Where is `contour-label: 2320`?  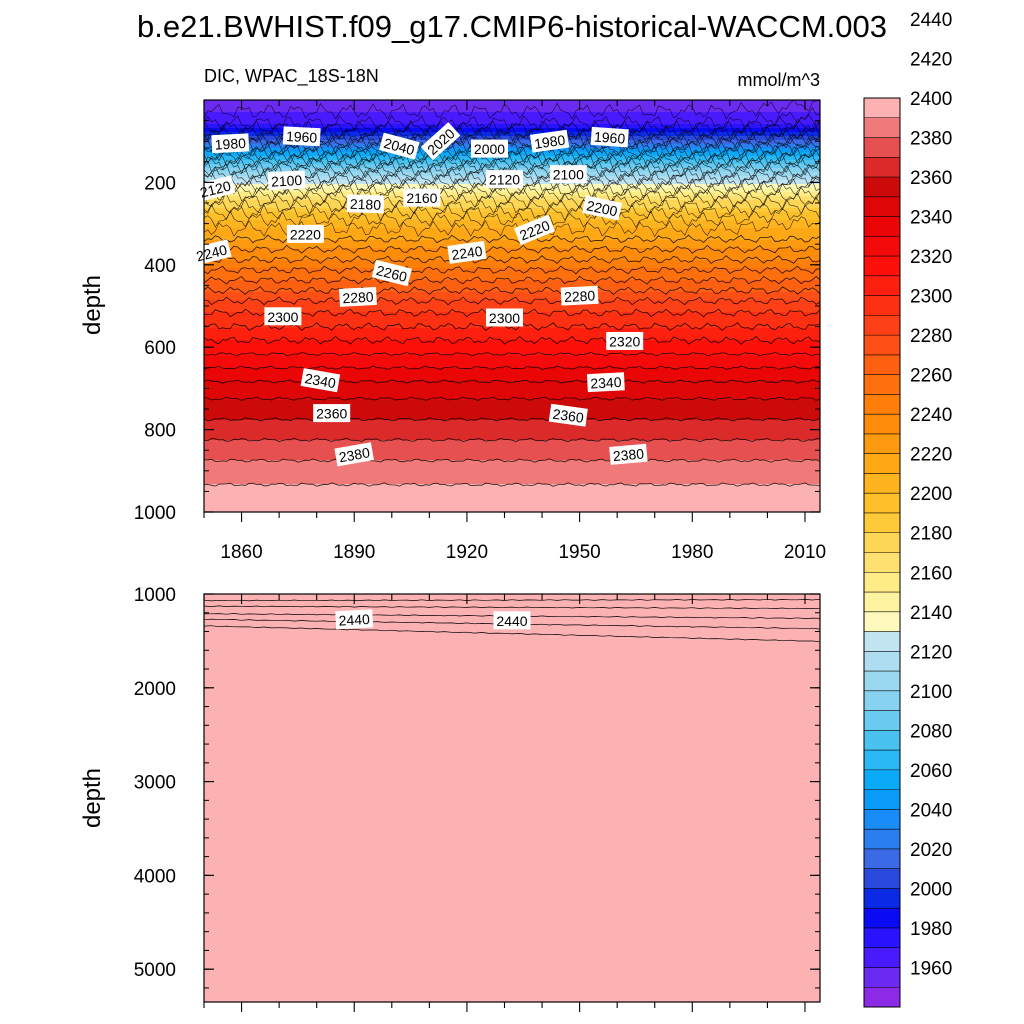 contour-label: 2320 is located at coordinates (625, 341).